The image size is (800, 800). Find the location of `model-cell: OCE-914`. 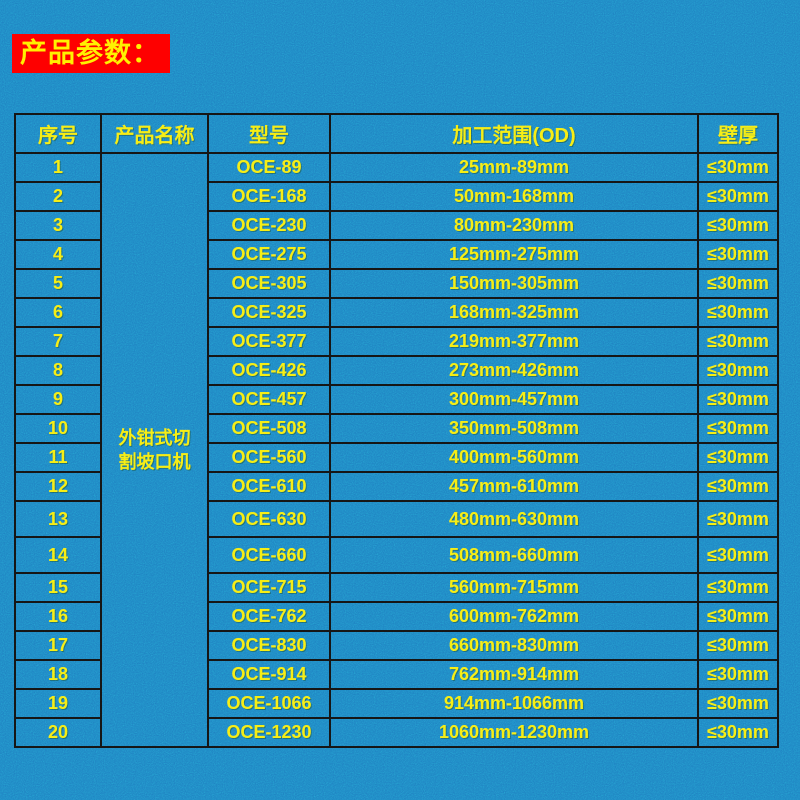

model-cell: OCE-914 is located at coordinates (269, 674).